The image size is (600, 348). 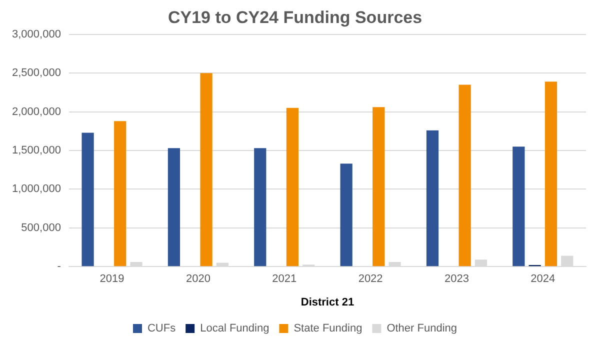 I want to click on x-tick-label: 2023, so click(x=456, y=279).